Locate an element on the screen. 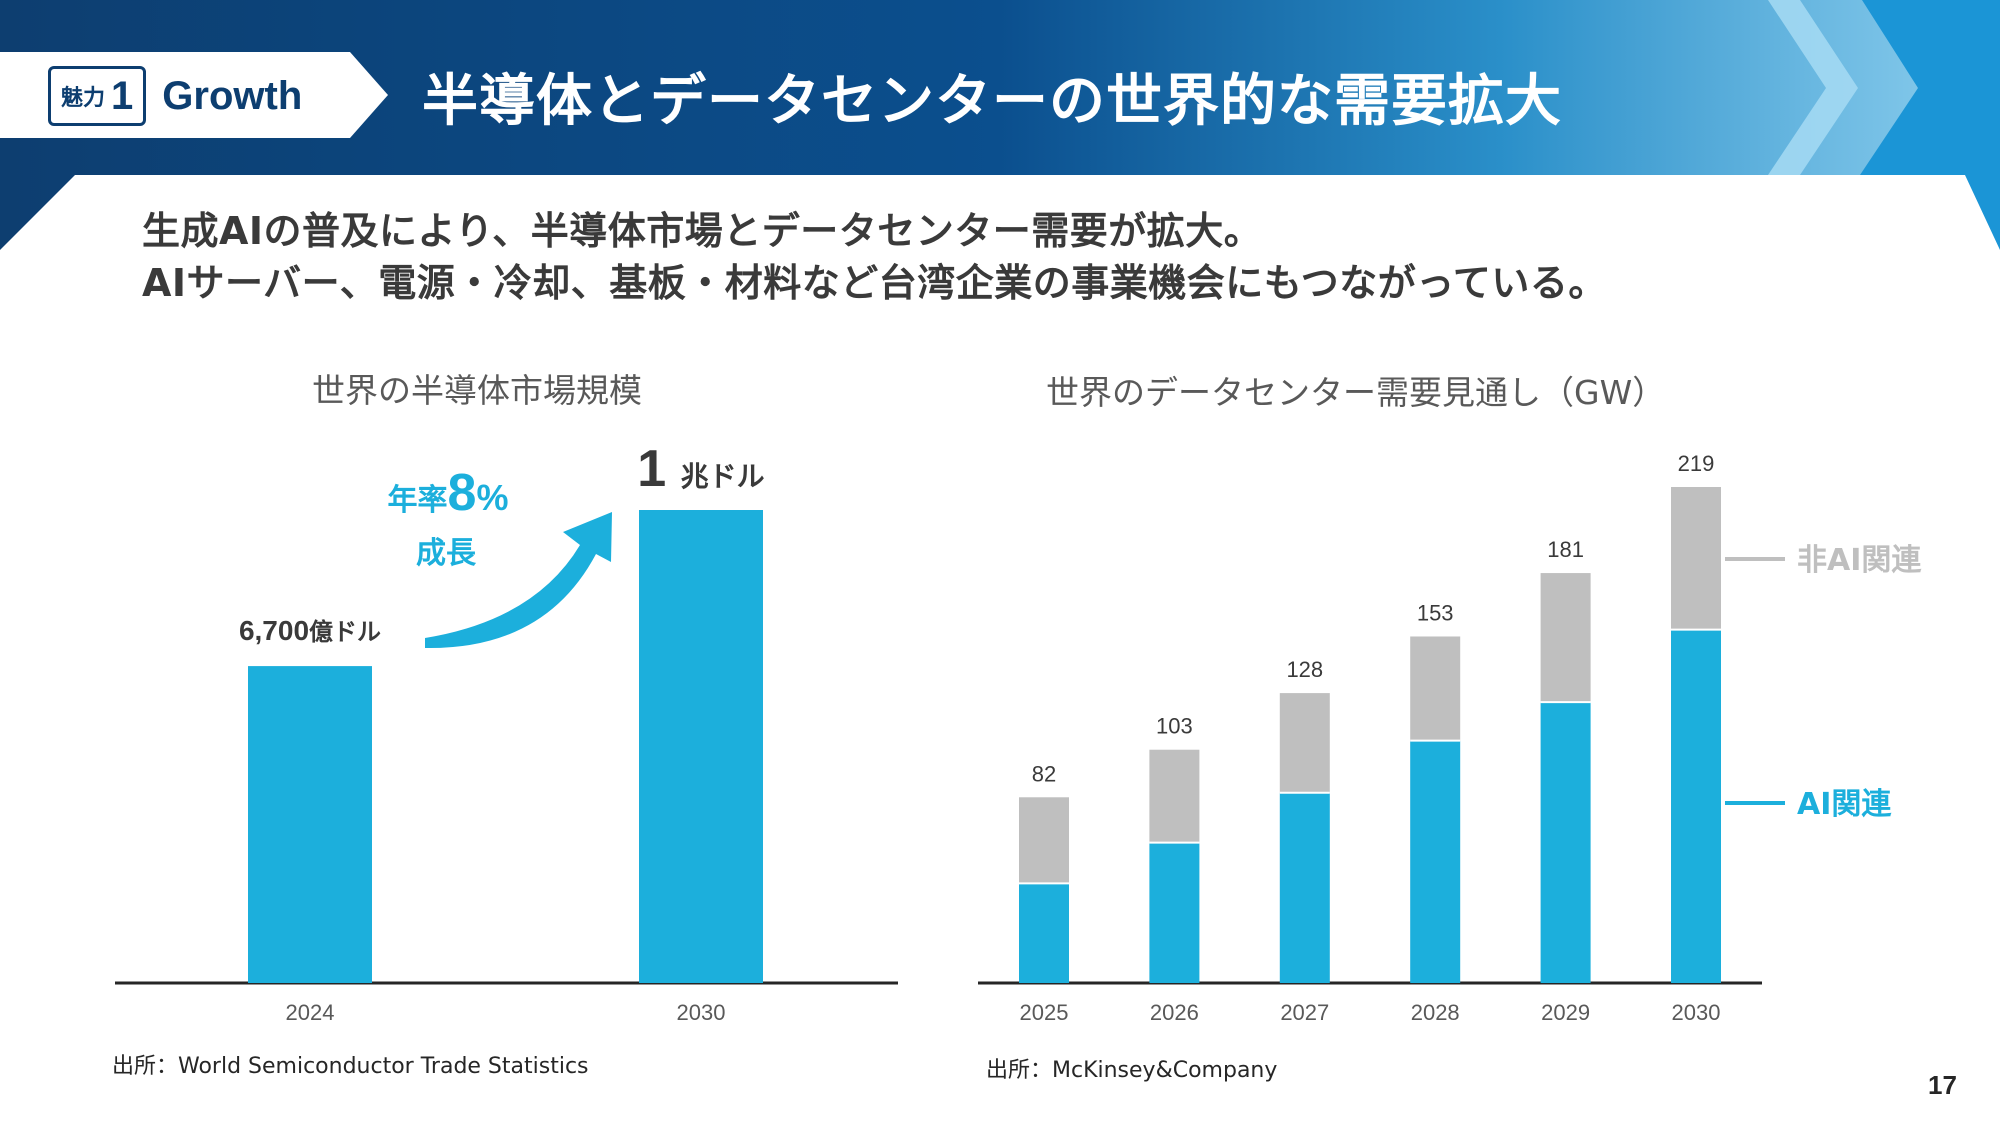 This screenshot has height=1125, width=2000. total-label-2029: 181 is located at coordinates (1565, 549).